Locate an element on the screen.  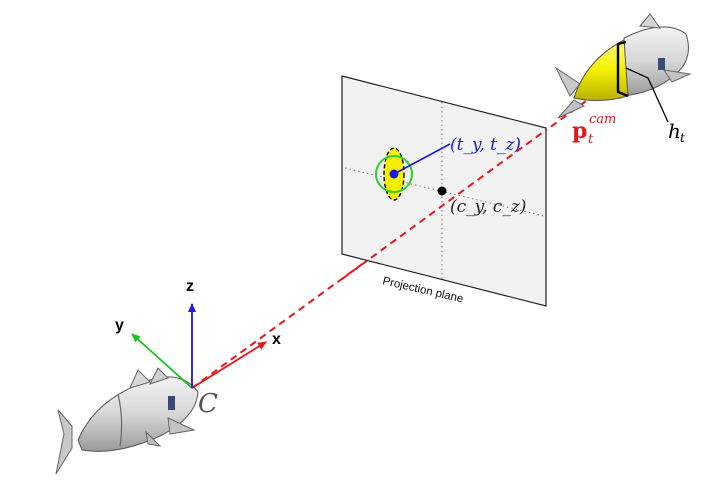
x-axis-label: x is located at coordinates (276, 339).